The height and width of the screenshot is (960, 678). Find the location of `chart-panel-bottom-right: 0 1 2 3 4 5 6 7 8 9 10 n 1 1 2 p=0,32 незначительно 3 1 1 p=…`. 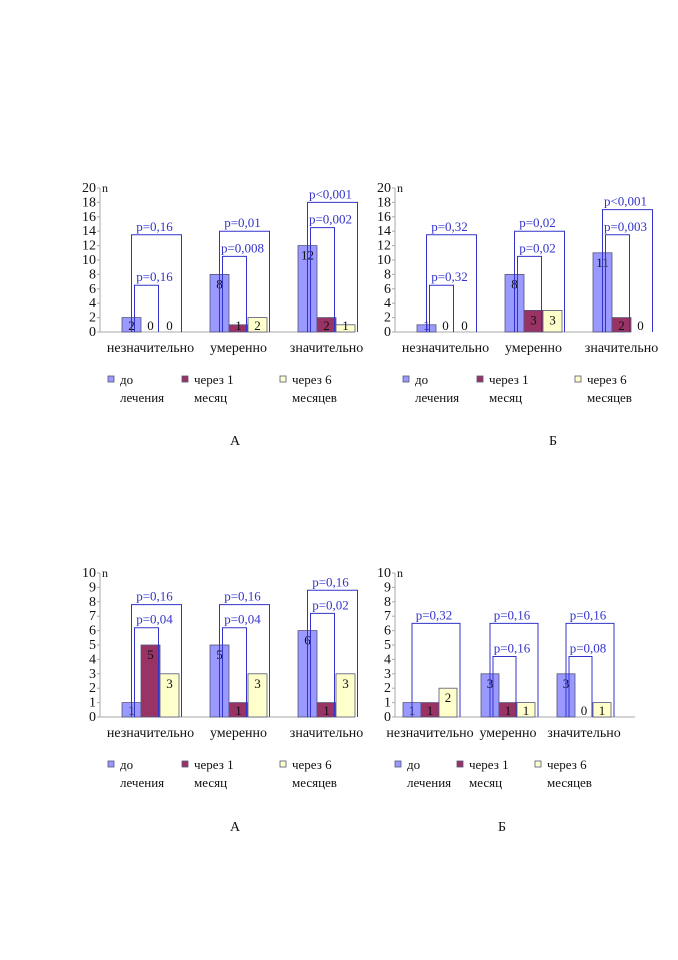

chart-panel-bottom-right: 0 1 2 3 4 5 6 7 8 9 10 n 1 1 2 p=0,32 незначительно 3 1 1 p=… is located at coordinates (507, 685).